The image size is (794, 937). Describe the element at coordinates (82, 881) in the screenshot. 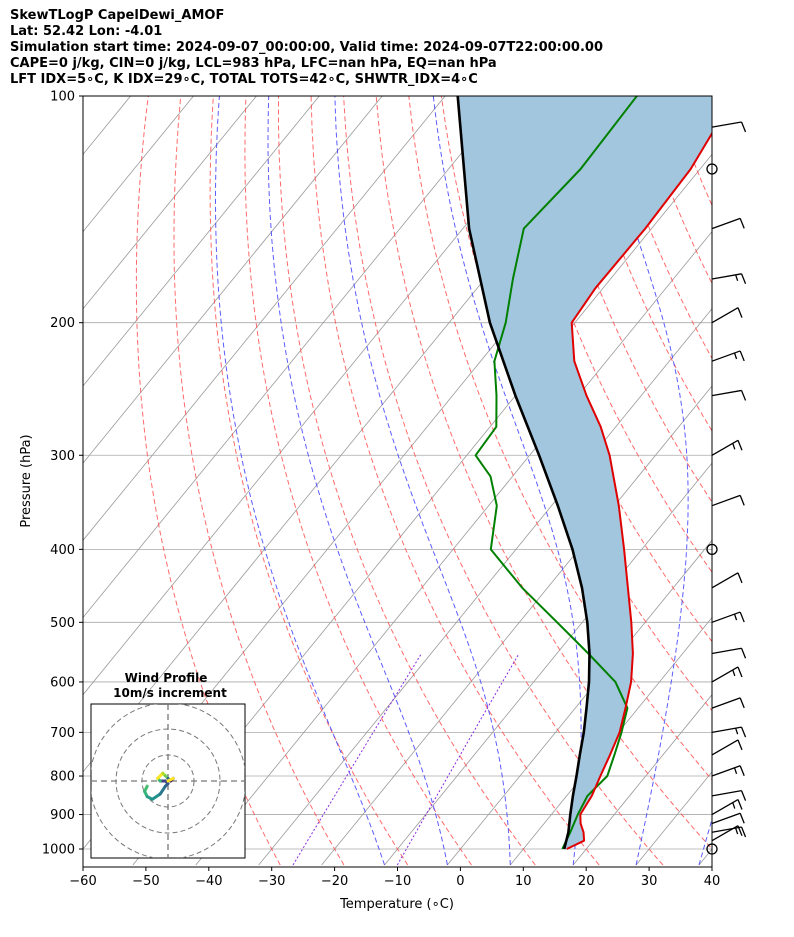

I see `x-tick-label: −60` at that location.